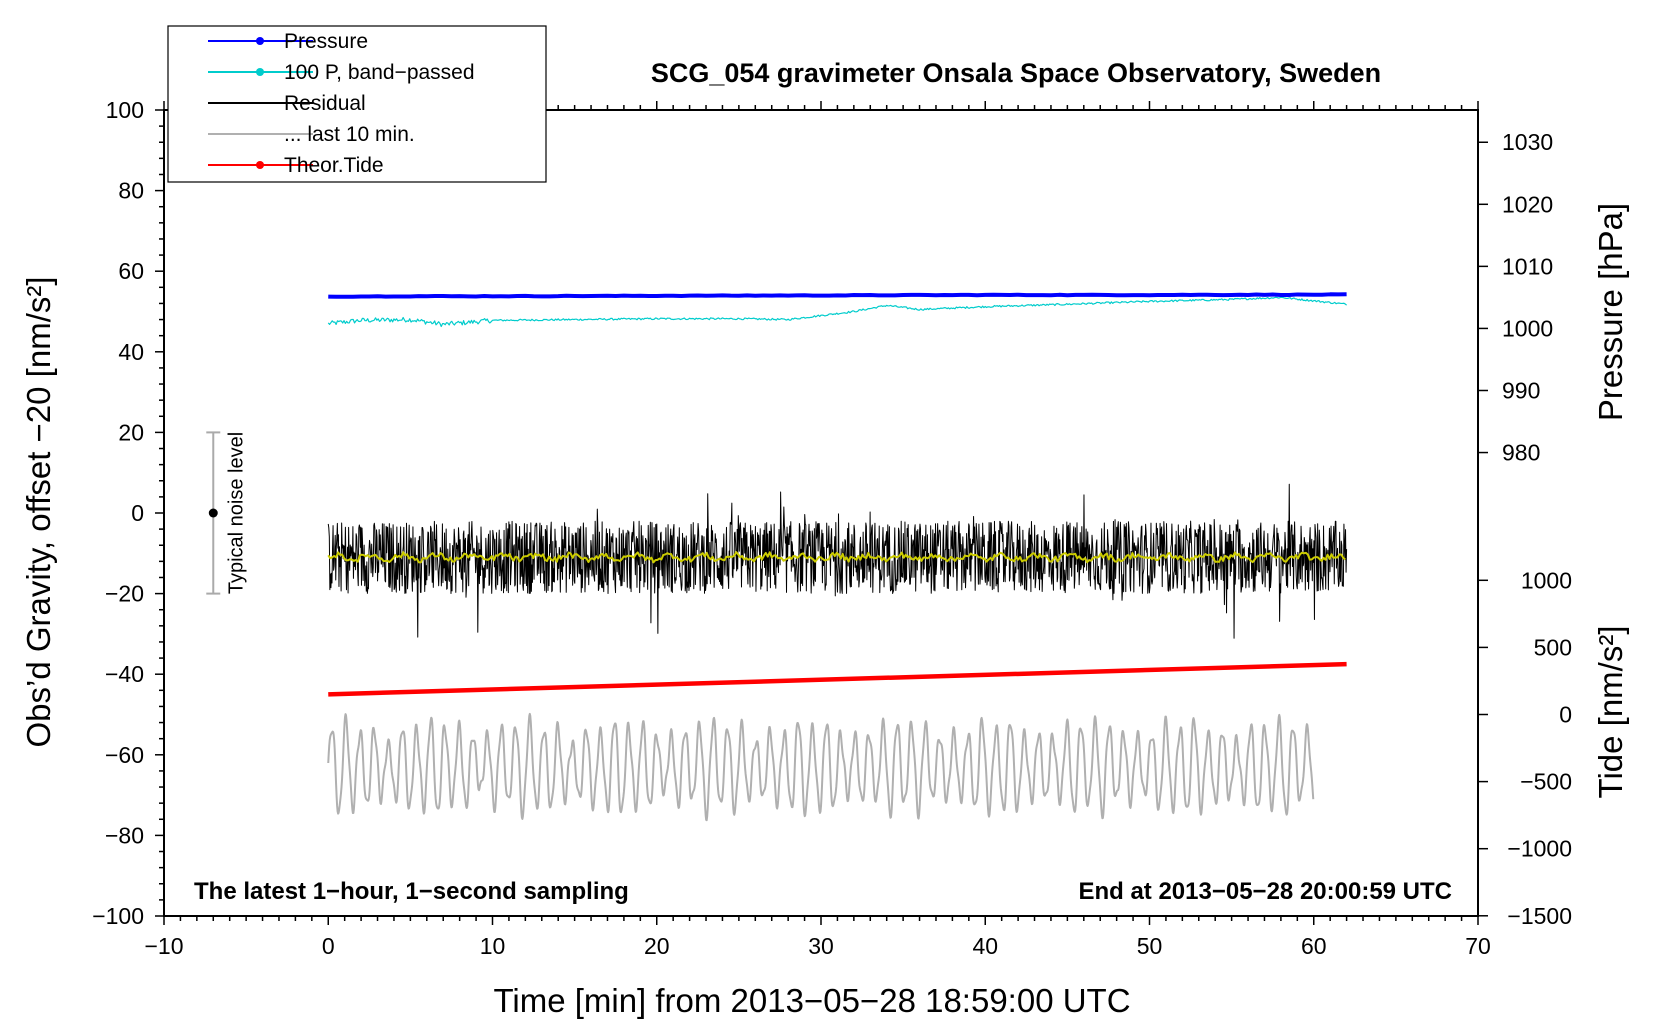  What do you see at coordinates (131, 432) in the screenshot?
I see `y-tick-label: 20` at bounding box center [131, 432].